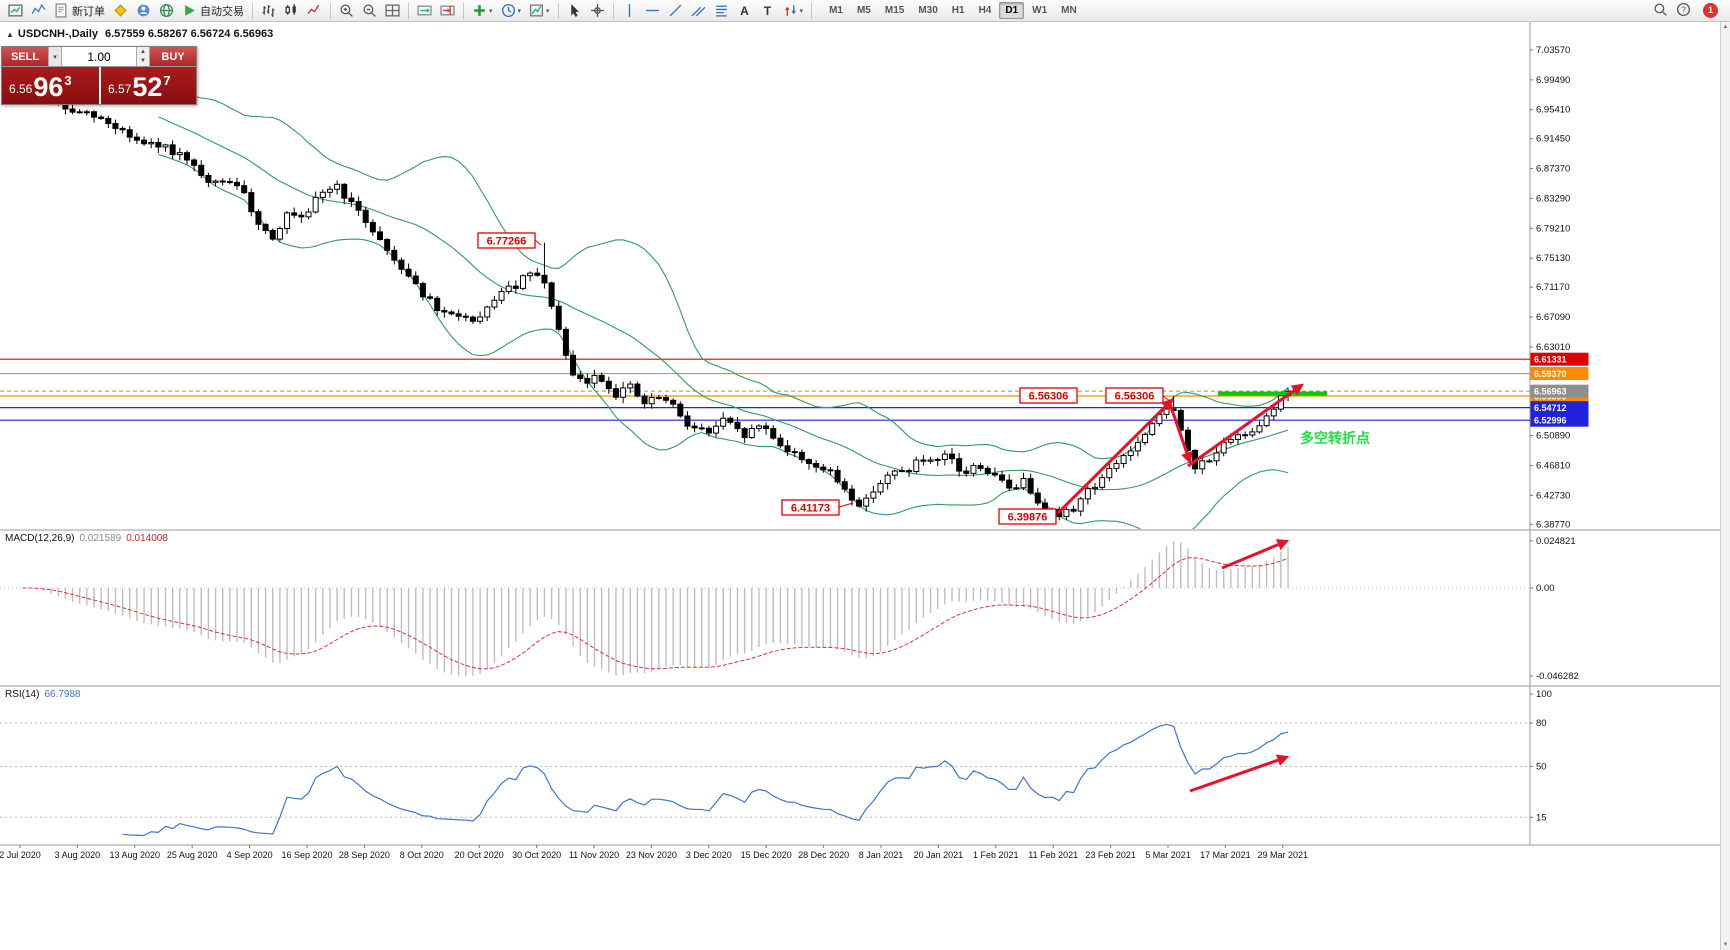 Image resolution: width=1730 pixels, height=950 pixels. Describe the element at coordinates (166, 10) in the screenshot. I see `community-button` at that location.